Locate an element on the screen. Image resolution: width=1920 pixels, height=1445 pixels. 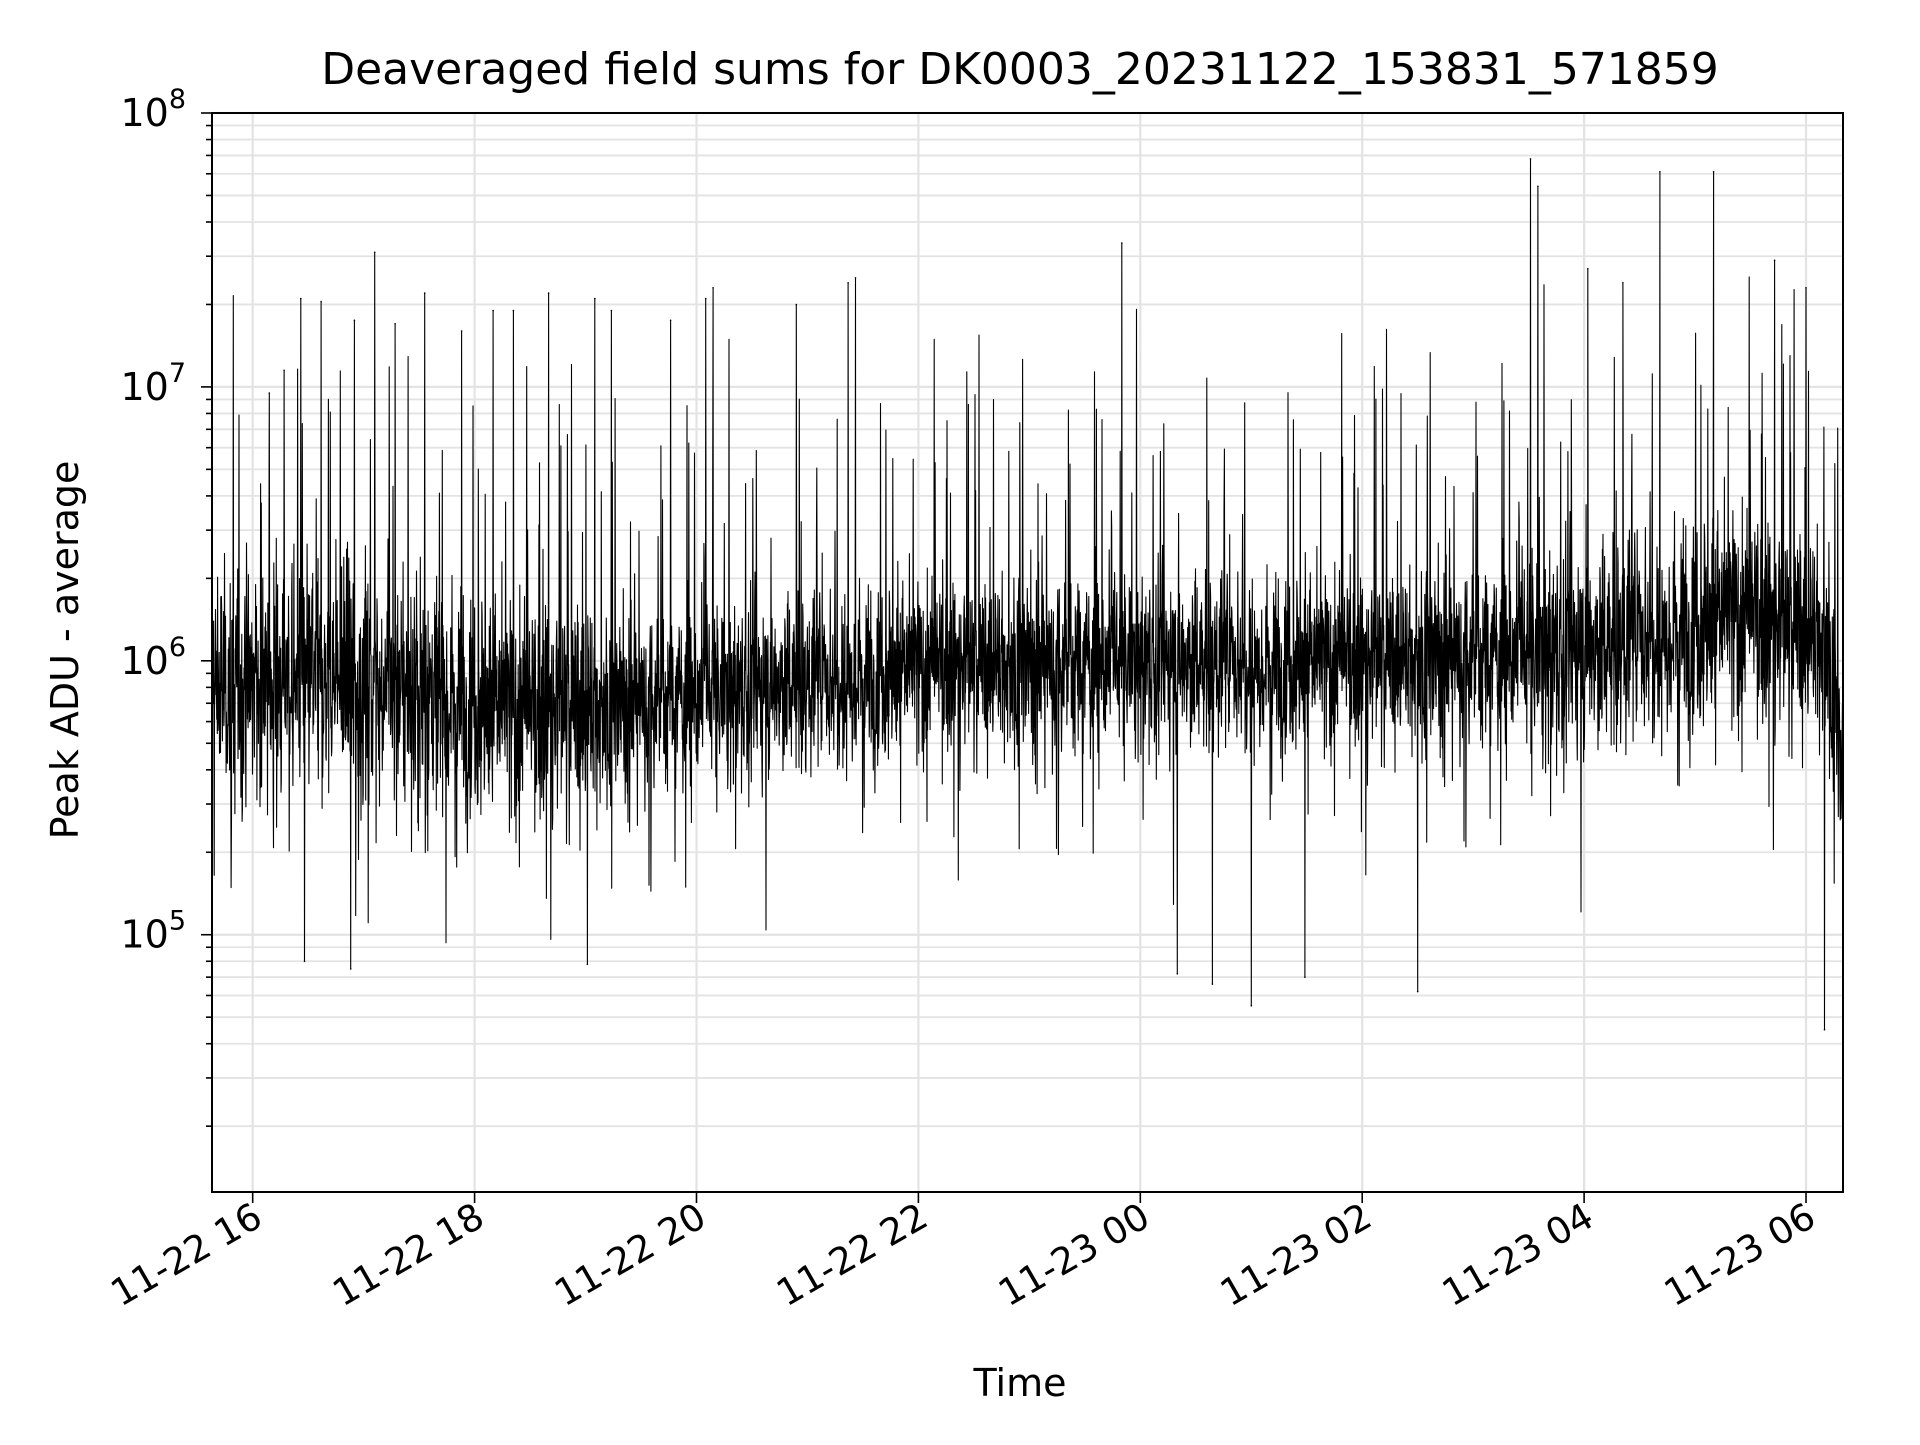
x-tick-label: 11-23 00 is located at coordinates (1074, 1255).